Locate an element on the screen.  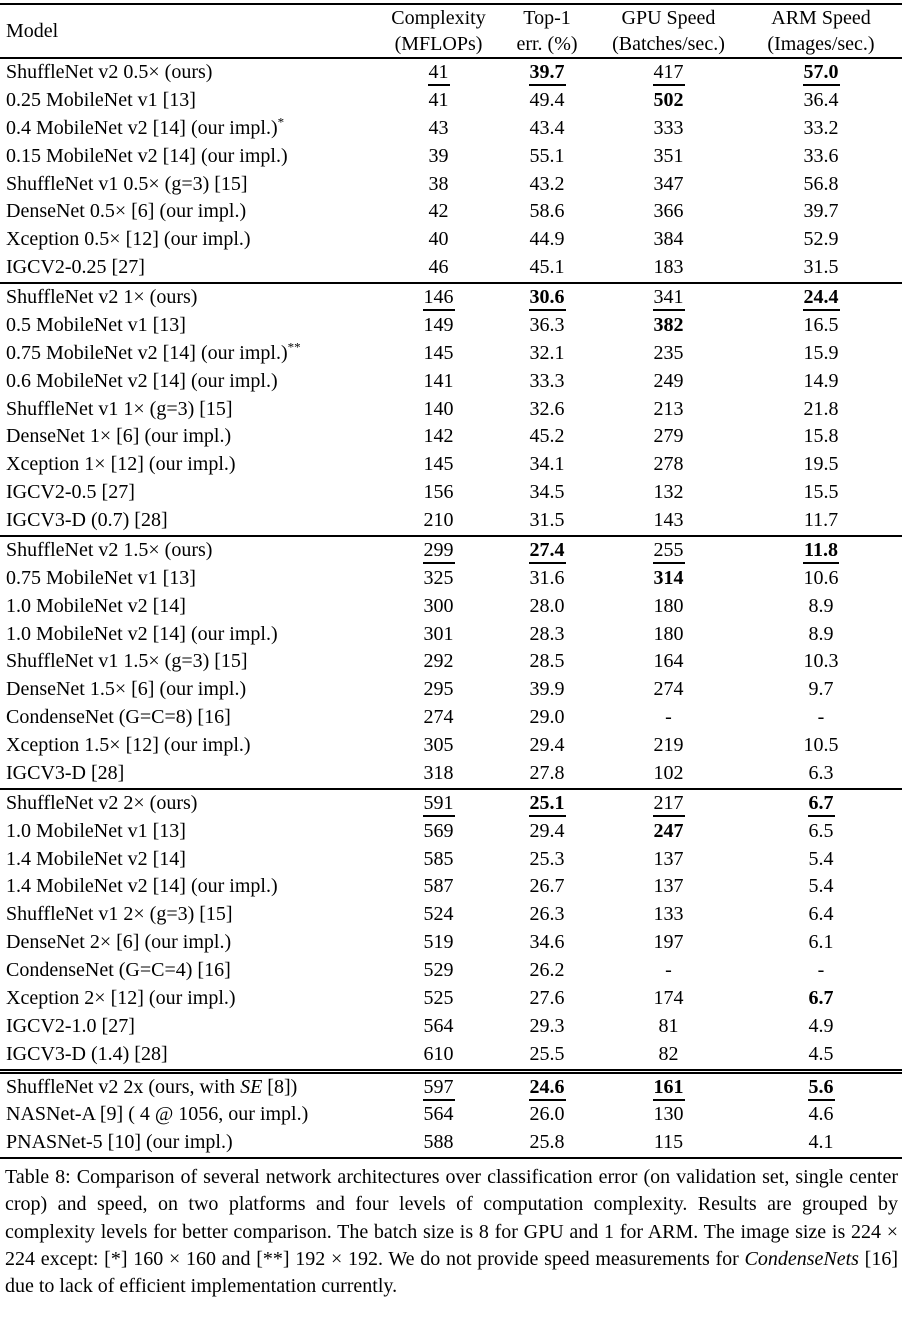
value-cell: 25.8 is located at coordinates (547, 1143).